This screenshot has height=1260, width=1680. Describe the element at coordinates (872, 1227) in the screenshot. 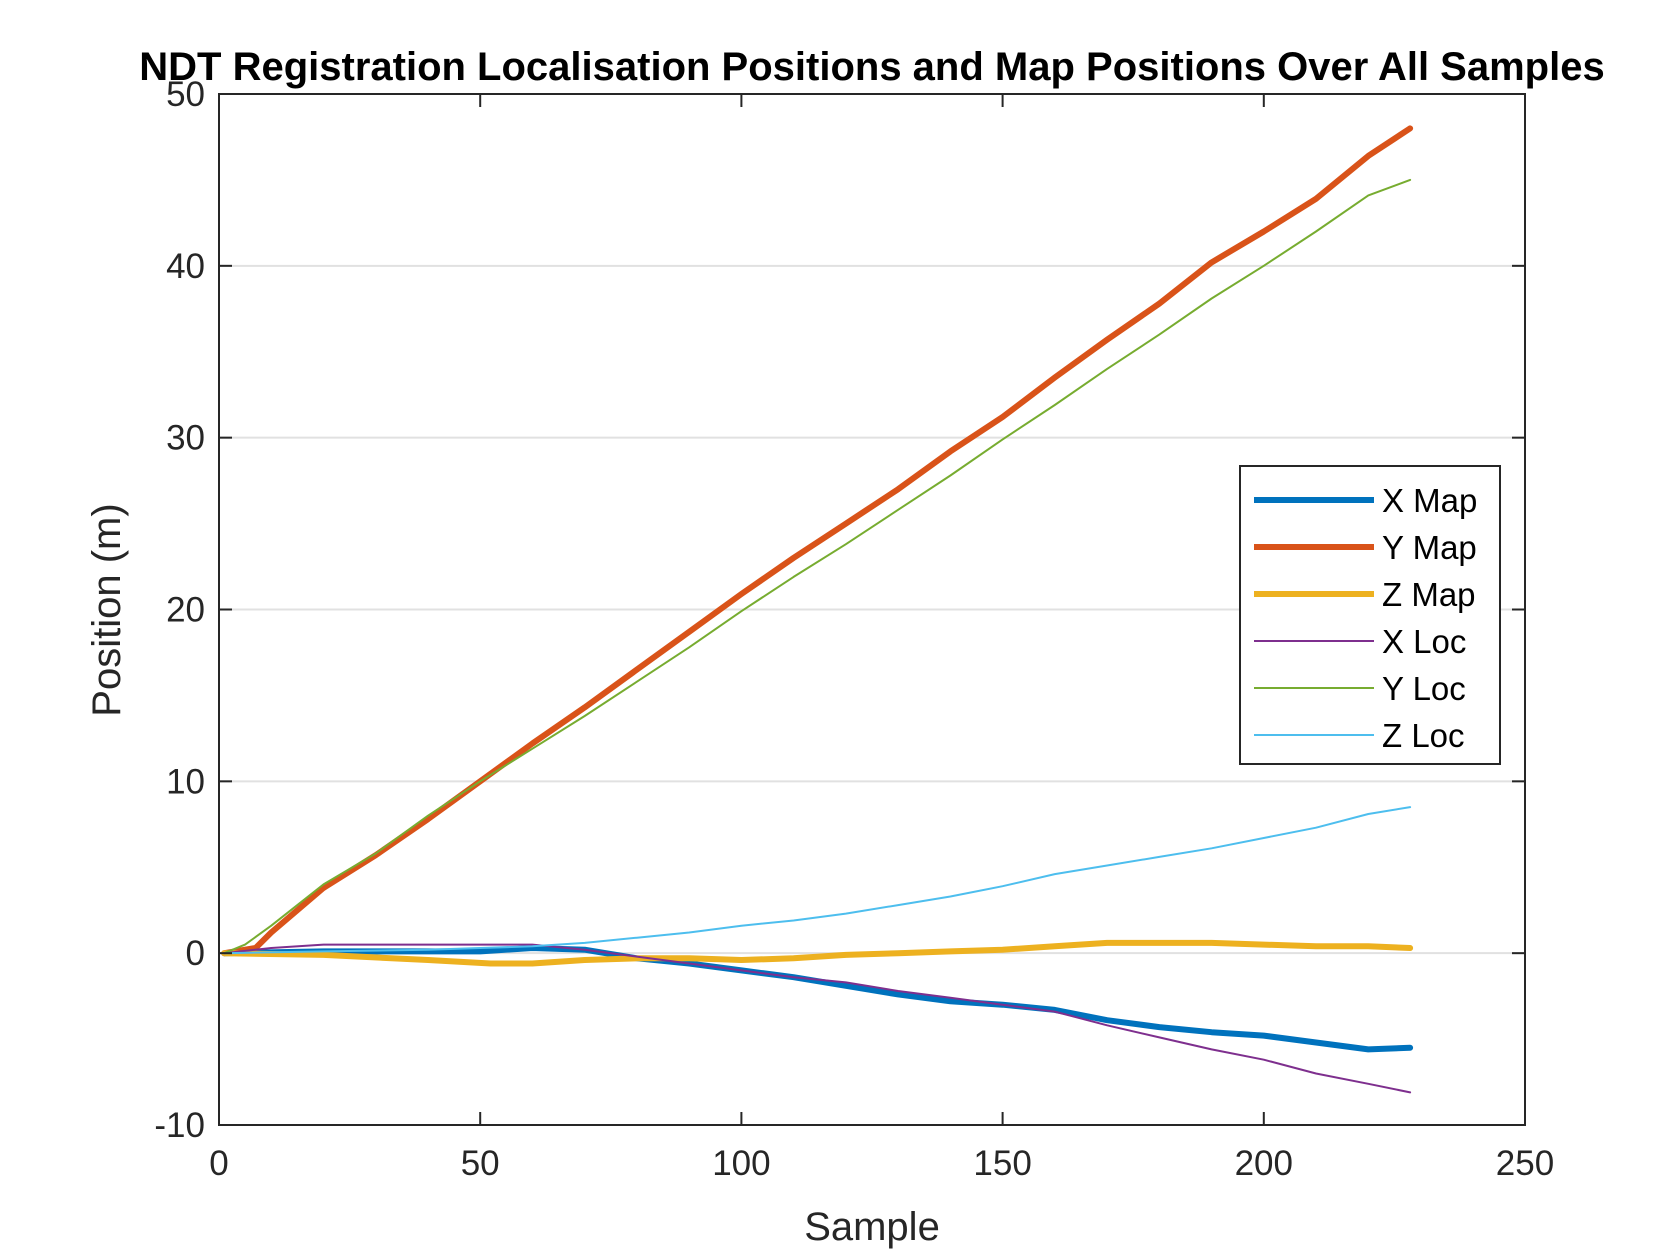

I see `x-axis-label: Sample` at that location.